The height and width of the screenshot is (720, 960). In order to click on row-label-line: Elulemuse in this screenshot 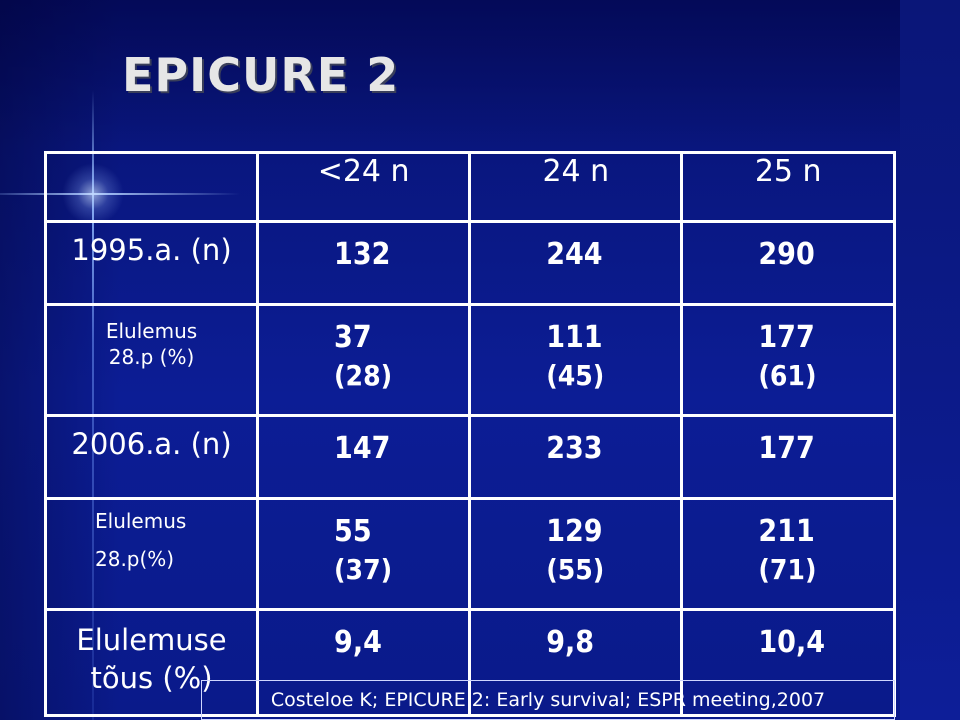, I will do `click(151, 640)`.